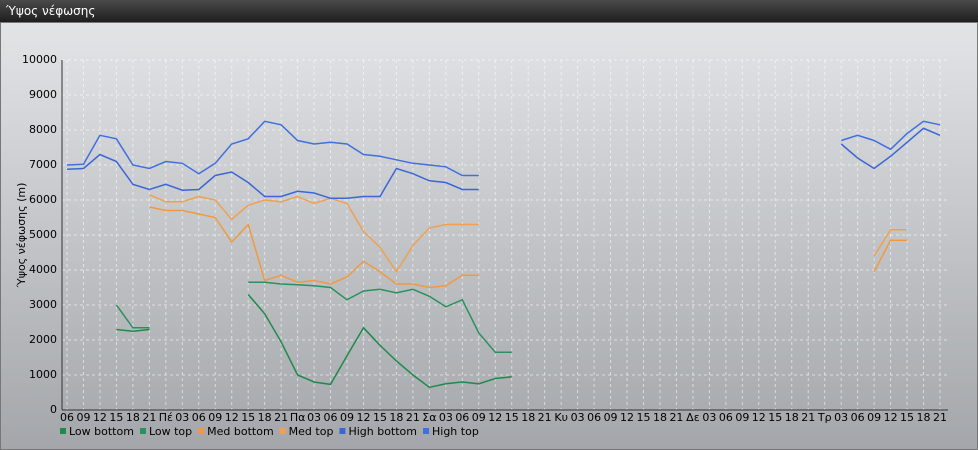 Image resolution: width=978 pixels, height=450 pixels. Describe the element at coordinates (101, 431) in the screenshot. I see `legend-label: Low bottom` at that location.